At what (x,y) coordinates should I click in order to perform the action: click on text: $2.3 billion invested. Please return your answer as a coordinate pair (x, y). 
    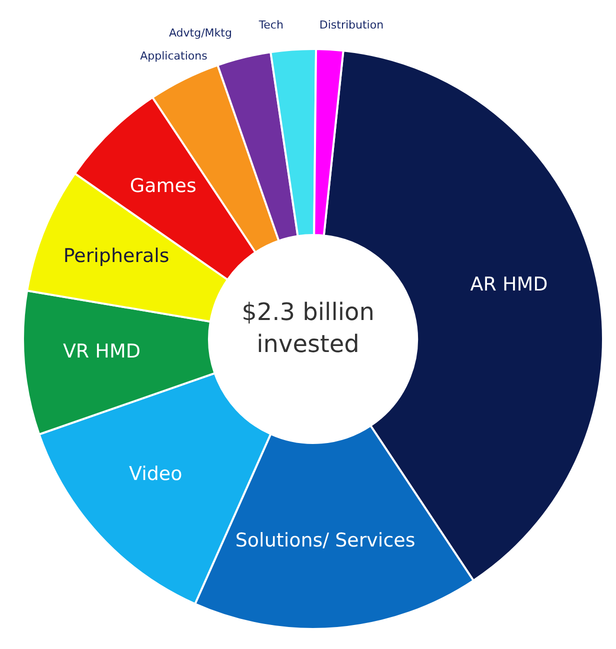
    Looking at the image, I should click on (308, 328).